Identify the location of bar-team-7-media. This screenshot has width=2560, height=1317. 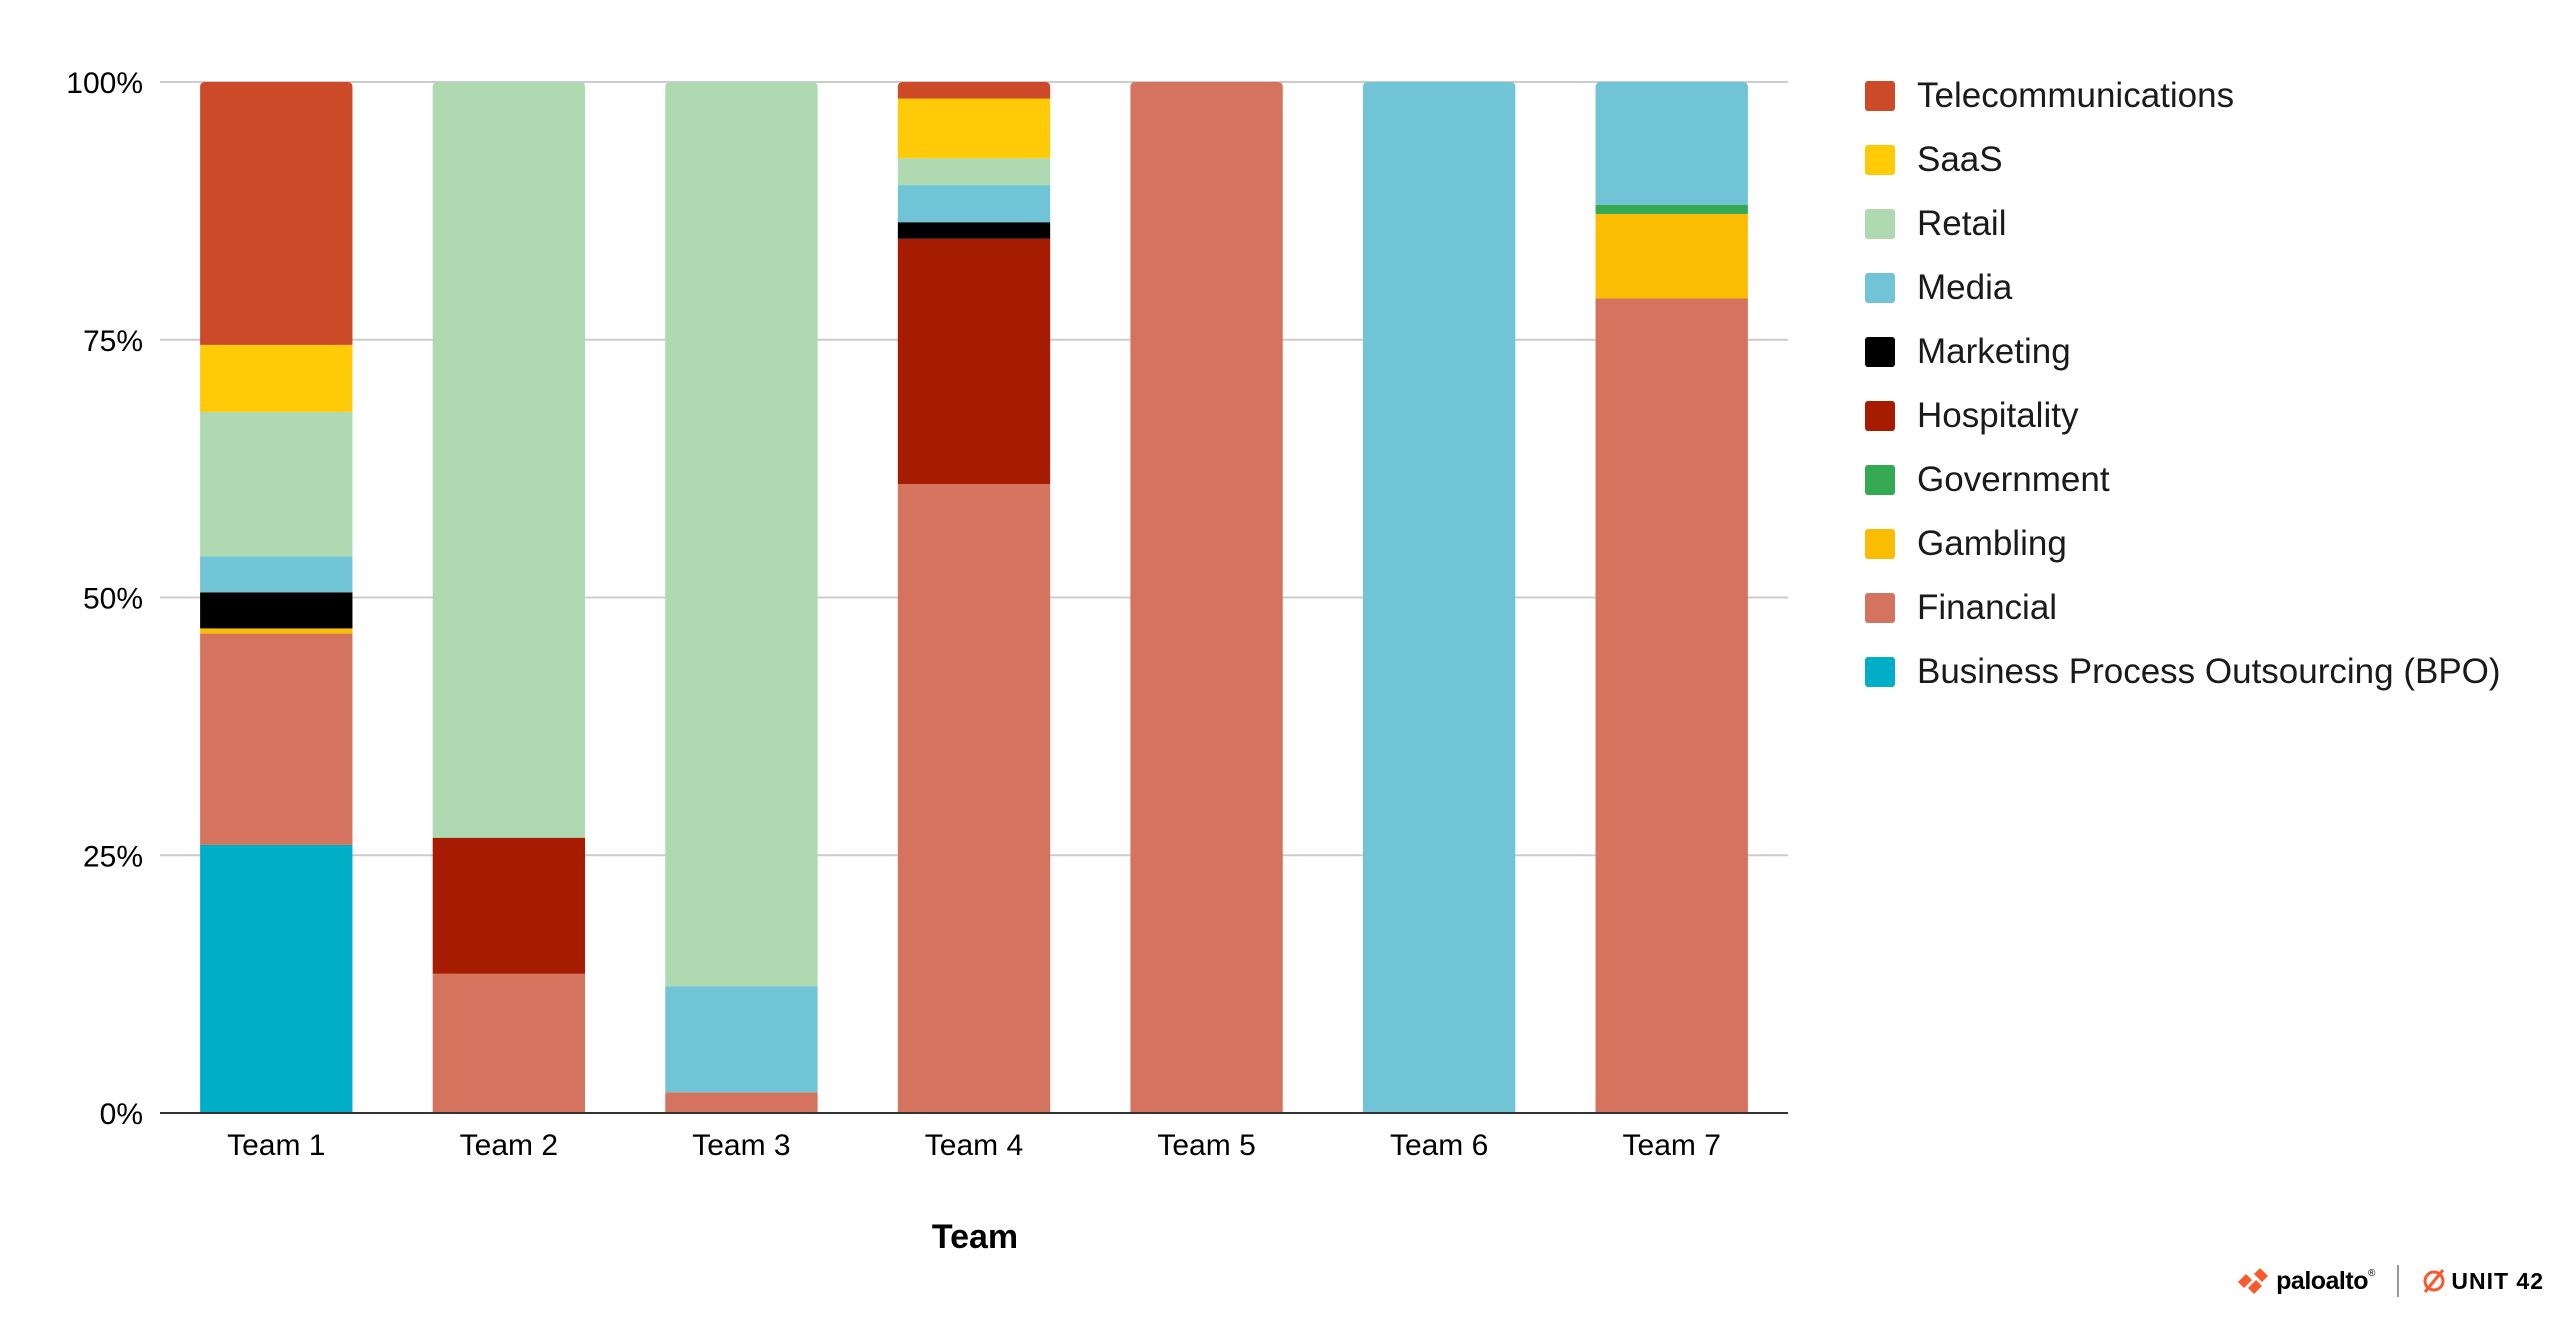
(1671, 143).